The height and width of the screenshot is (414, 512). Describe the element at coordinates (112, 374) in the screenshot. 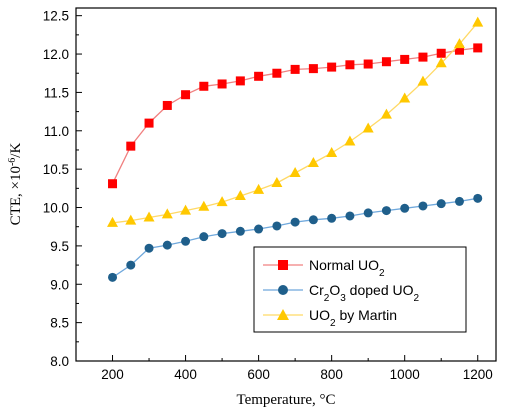

I see `x-tick-label: 200` at that location.